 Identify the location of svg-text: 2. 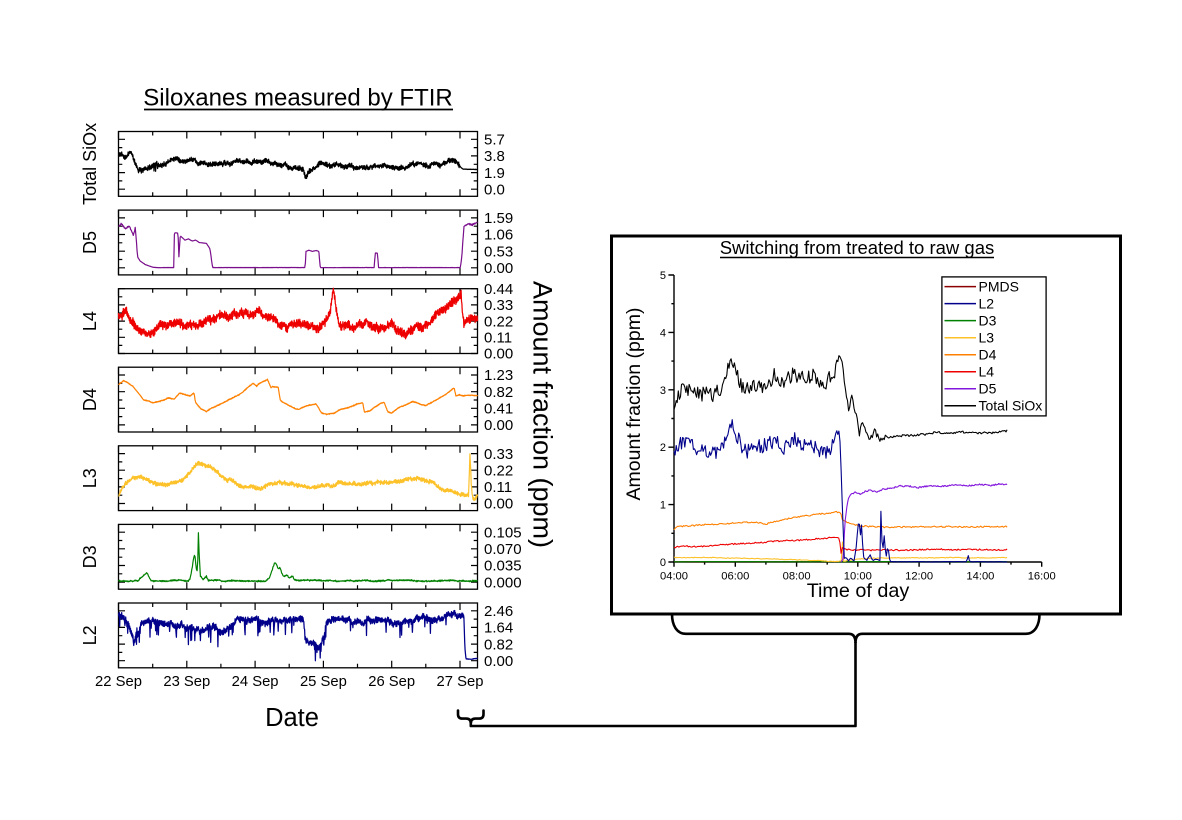
(663, 448).